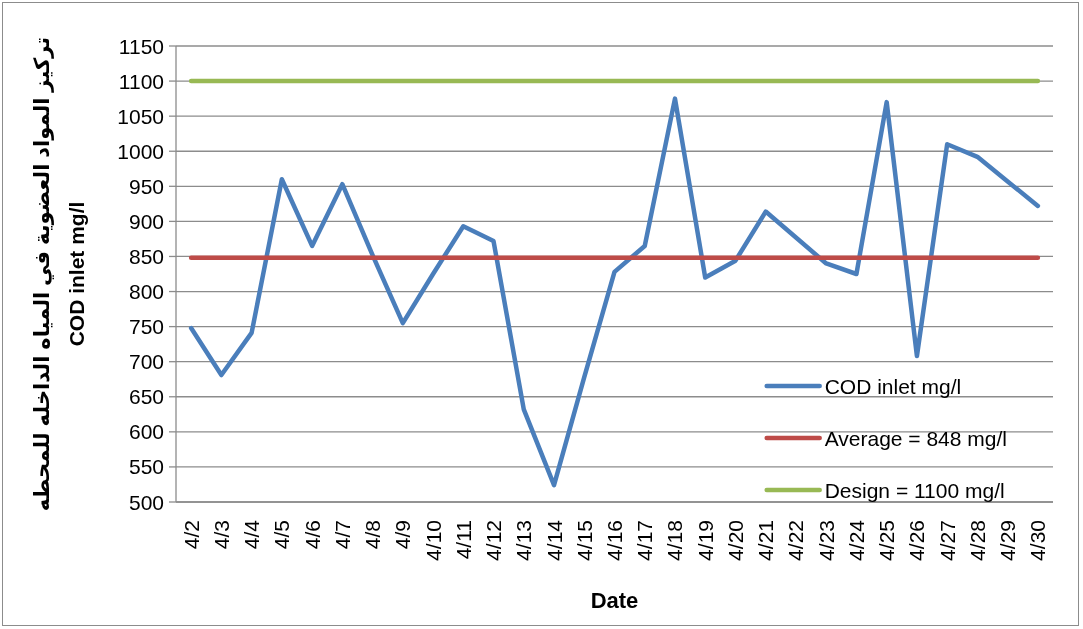 Image resolution: width=1083 pixels, height=629 pixels. Describe the element at coordinates (735, 540) in the screenshot. I see `x-tick-label: 4/20` at that location.